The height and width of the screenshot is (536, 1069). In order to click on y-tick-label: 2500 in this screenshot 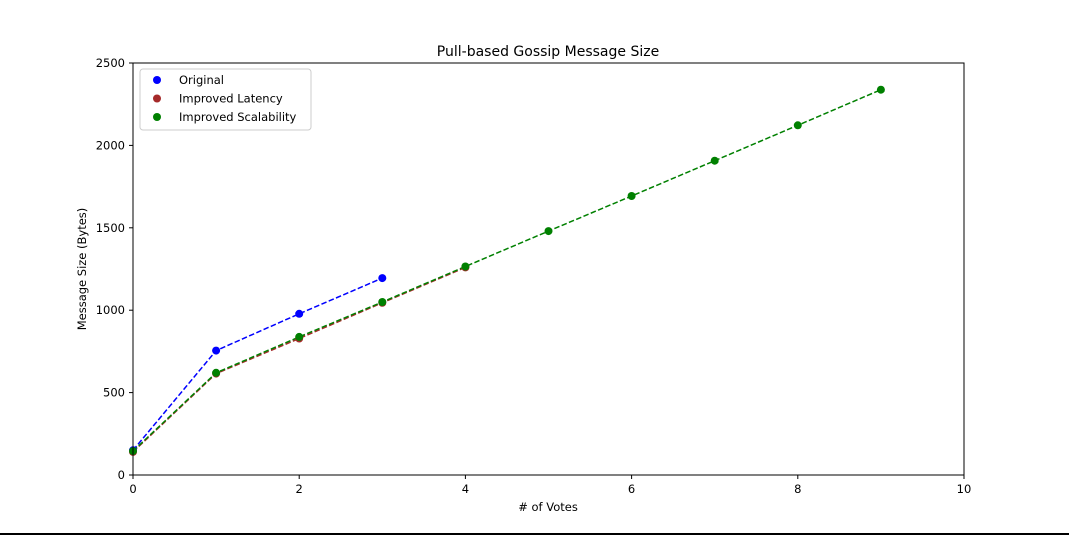, I will do `click(110, 63)`.